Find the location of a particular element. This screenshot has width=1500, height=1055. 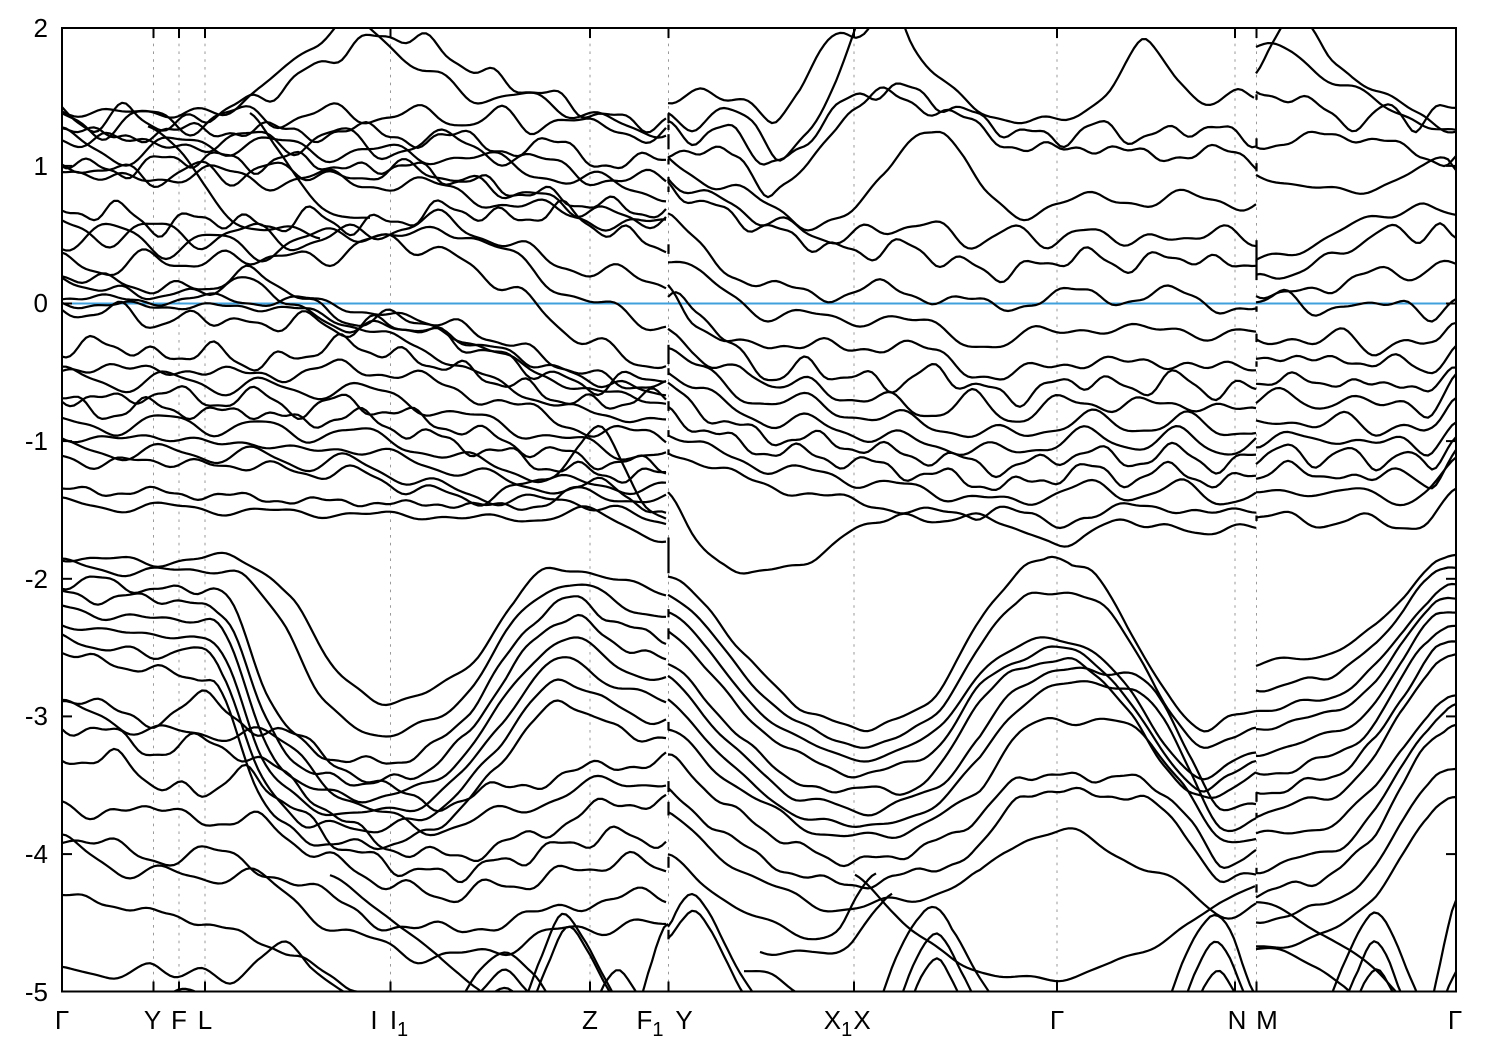

svg-text: I is located at coordinates (373, 1020).